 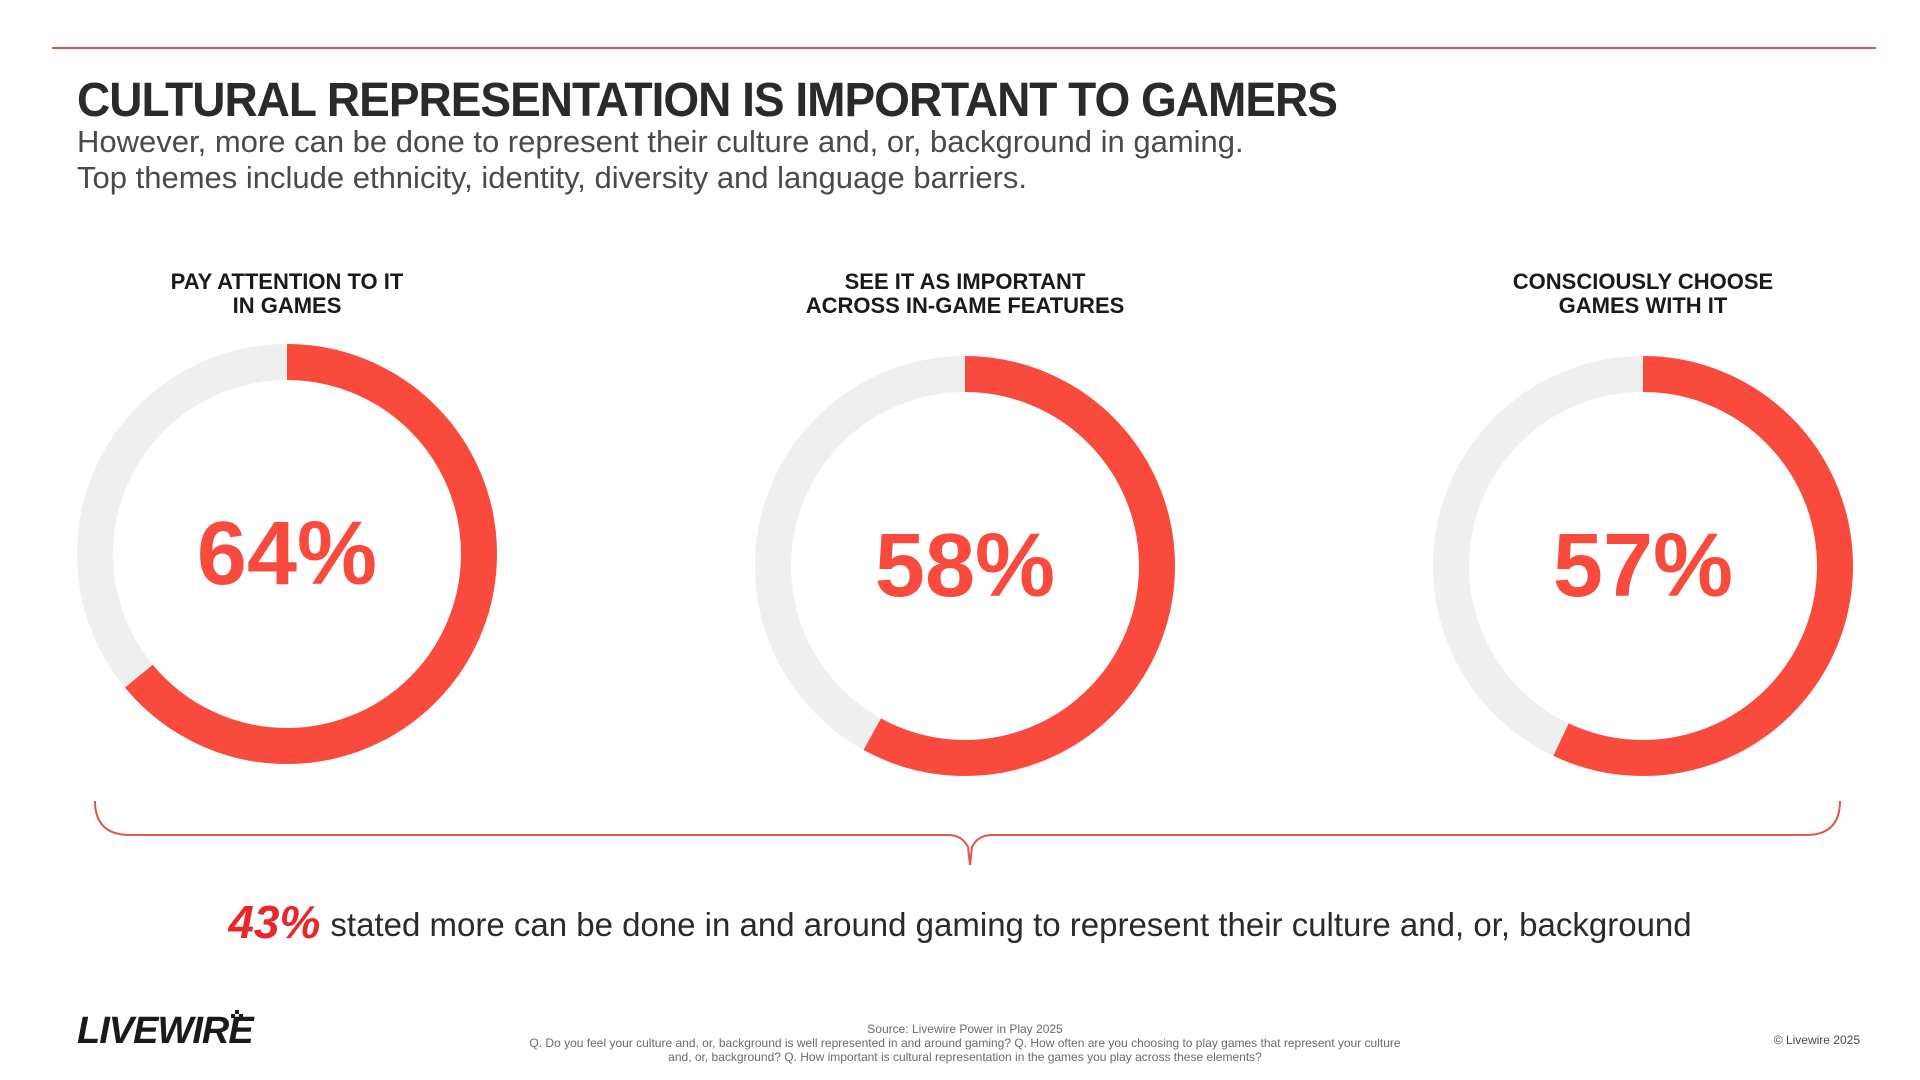 I want to click on donut-label-1-line1: PAY ATTENTION TO IT, so click(x=287, y=281).